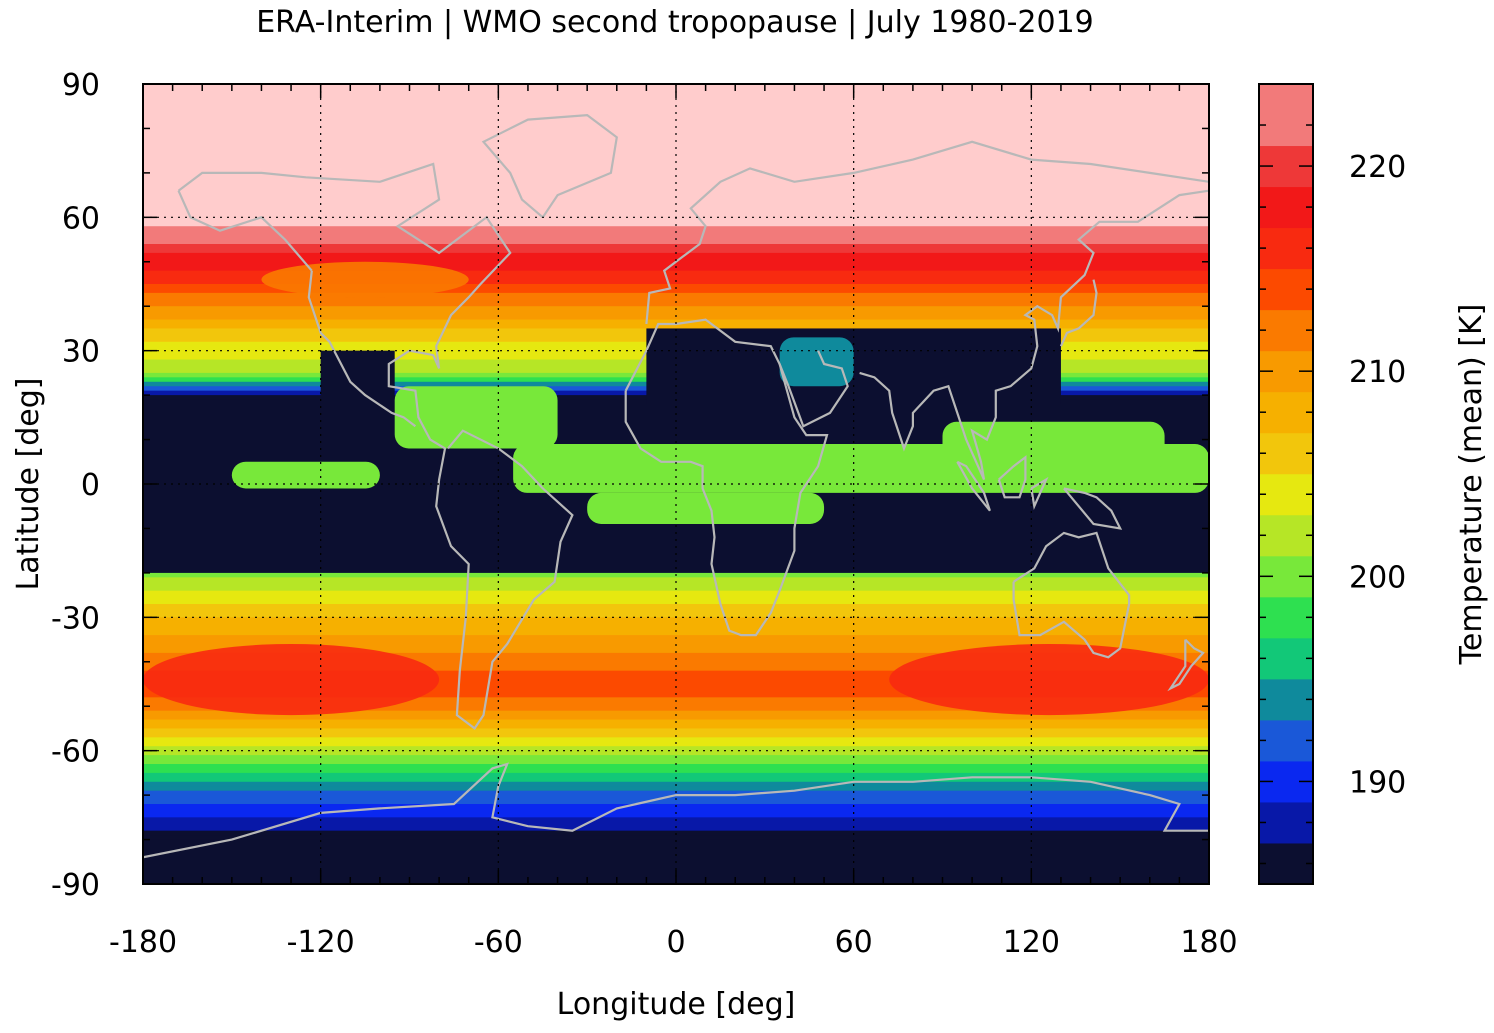 This screenshot has height=1033, width=1494. Describe the element at coordinates (321, 942) in the screenshot. I see `x-tick-label: -120` at that location.